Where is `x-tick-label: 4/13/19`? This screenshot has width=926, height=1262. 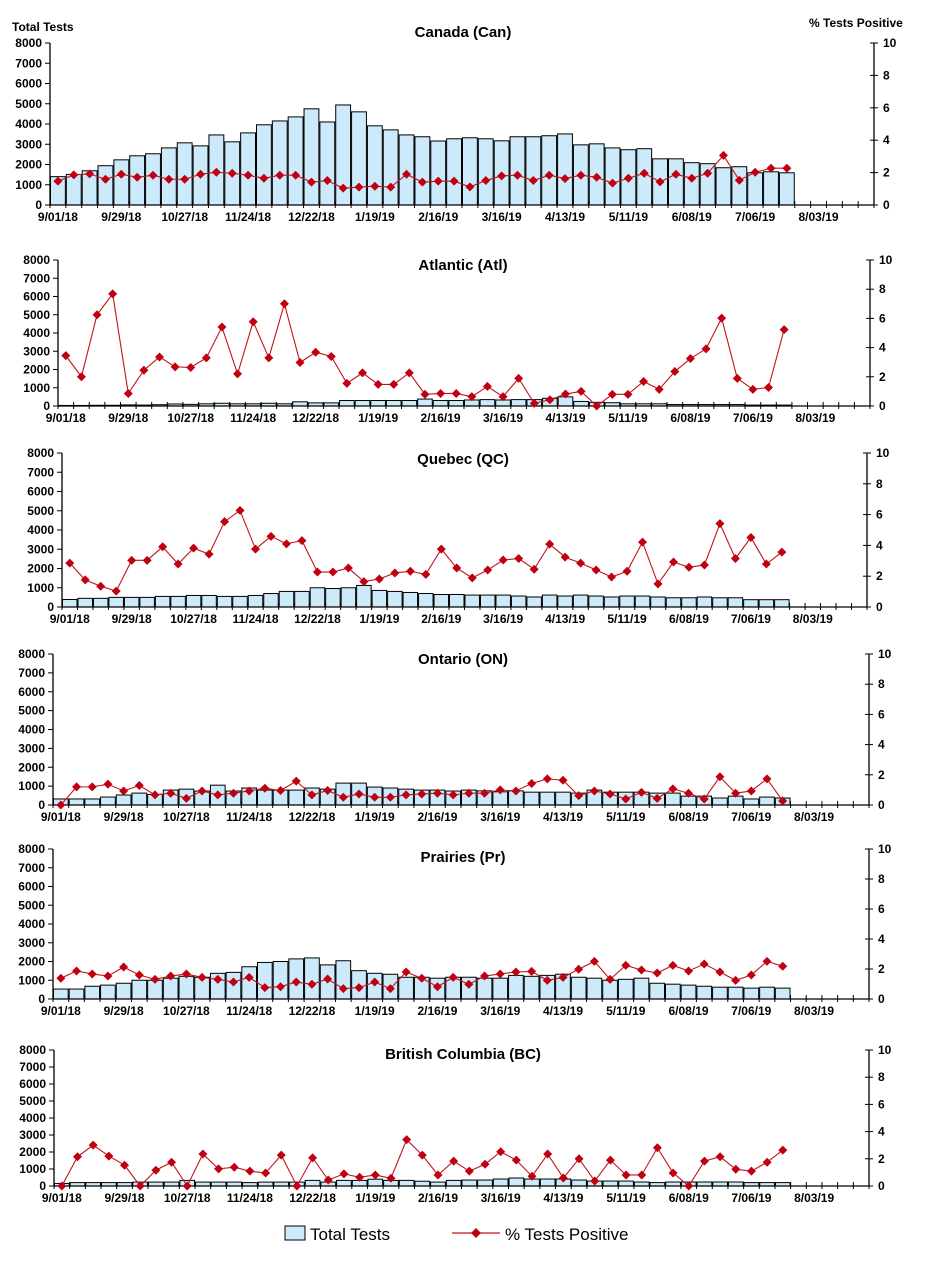 x-tick-label: 4/13/19 is located at coordinates (565, 217).